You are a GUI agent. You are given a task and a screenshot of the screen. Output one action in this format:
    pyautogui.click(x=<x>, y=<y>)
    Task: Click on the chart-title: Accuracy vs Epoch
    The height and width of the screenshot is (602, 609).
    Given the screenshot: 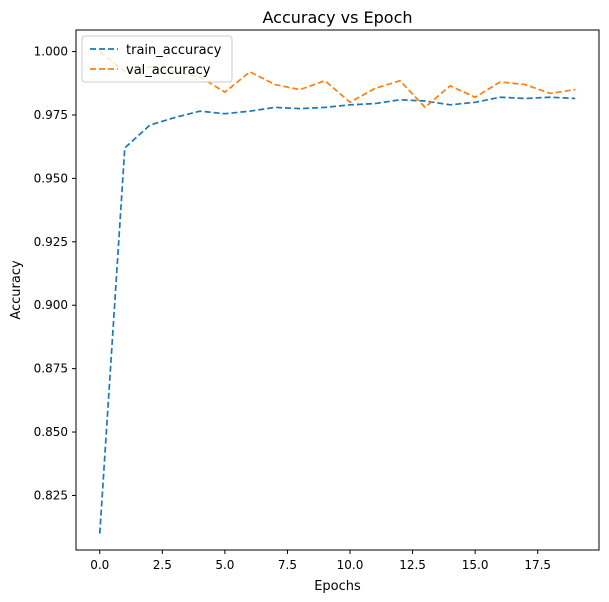 What is the action you would take?
    pyautogui.click(x=337, y=17)
    